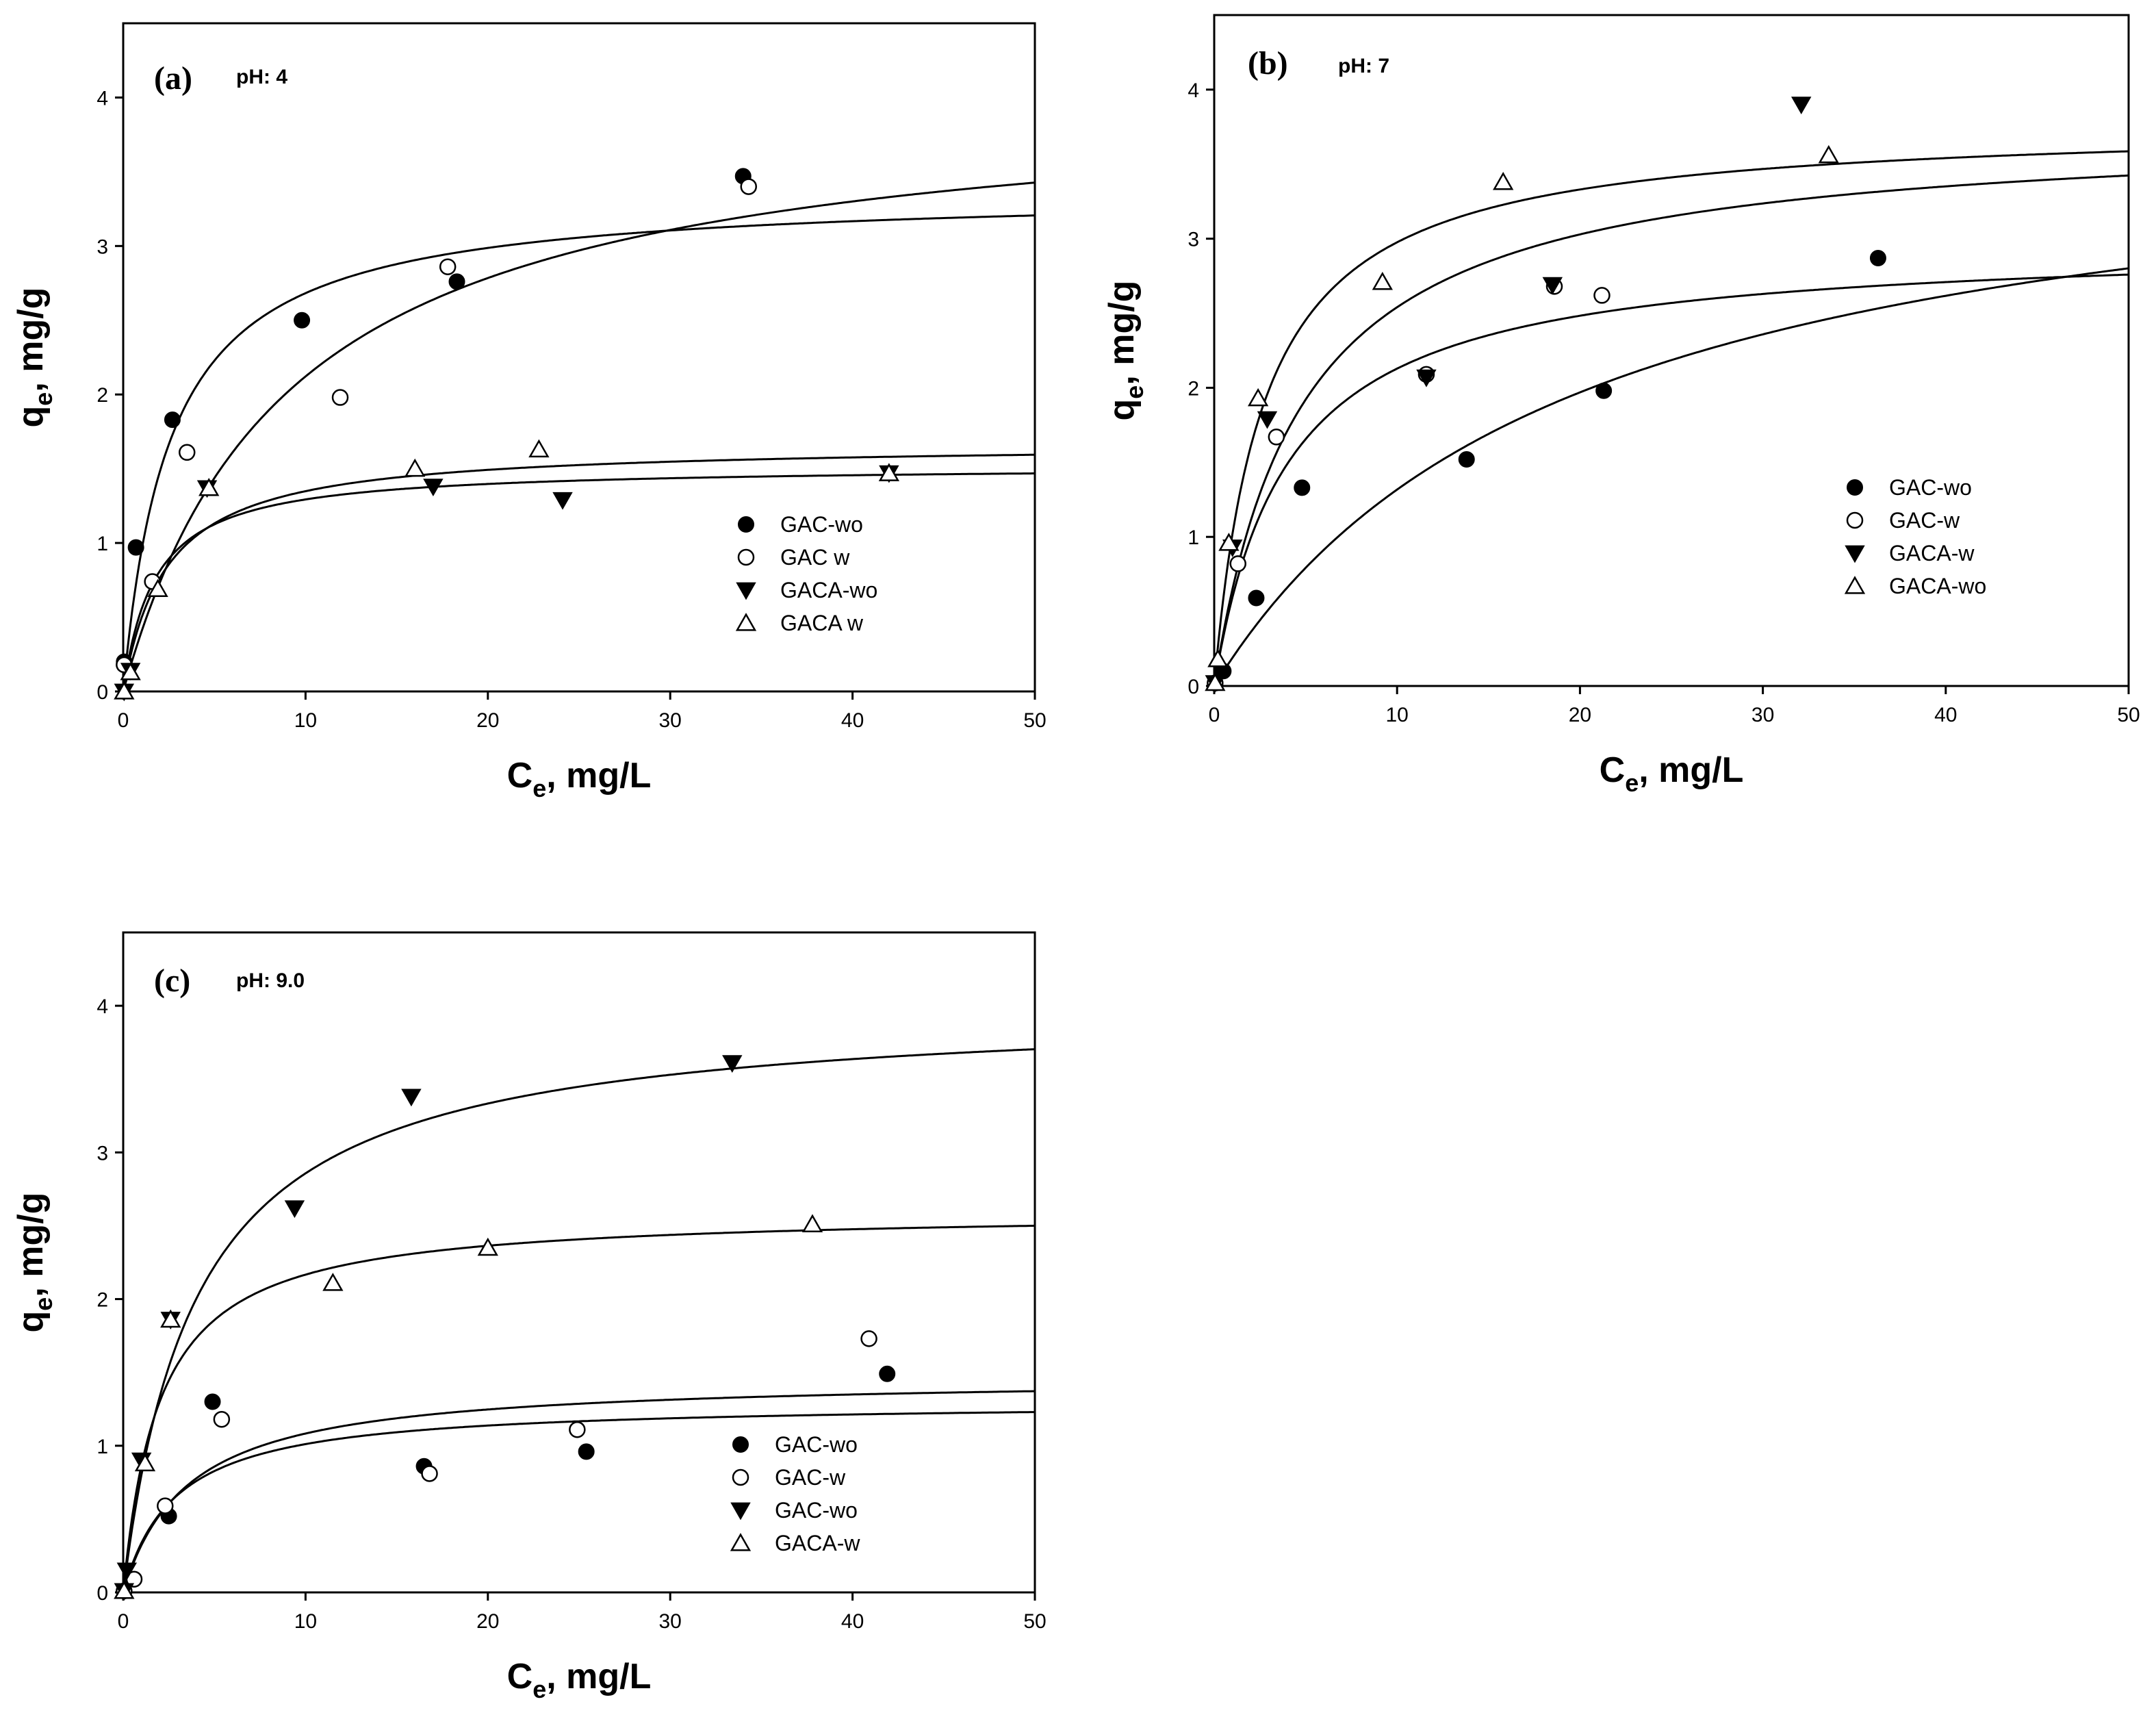 This screenshot has width=2156, height=1730. What do you see at coordinates (1915, 536) in the screenshot?
I see `legend: GAC-wo GAC-w GACA-w GACA-wo` at bounding box center [1915, 536].